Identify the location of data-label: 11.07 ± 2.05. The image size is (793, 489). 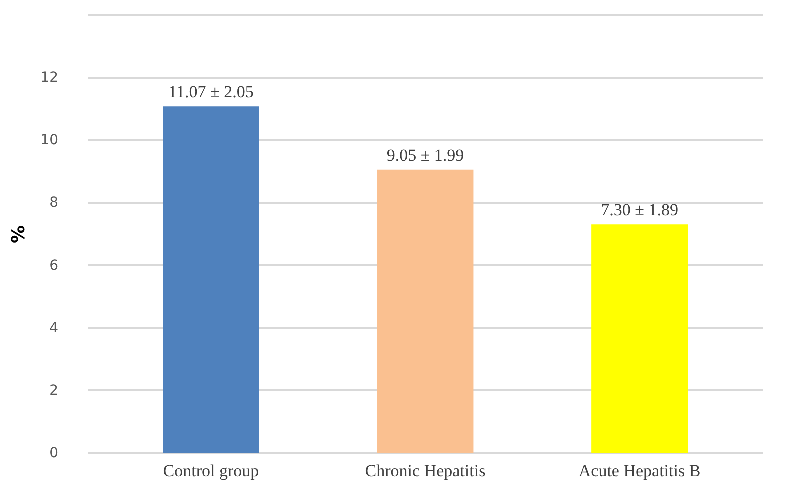
(211, 92).